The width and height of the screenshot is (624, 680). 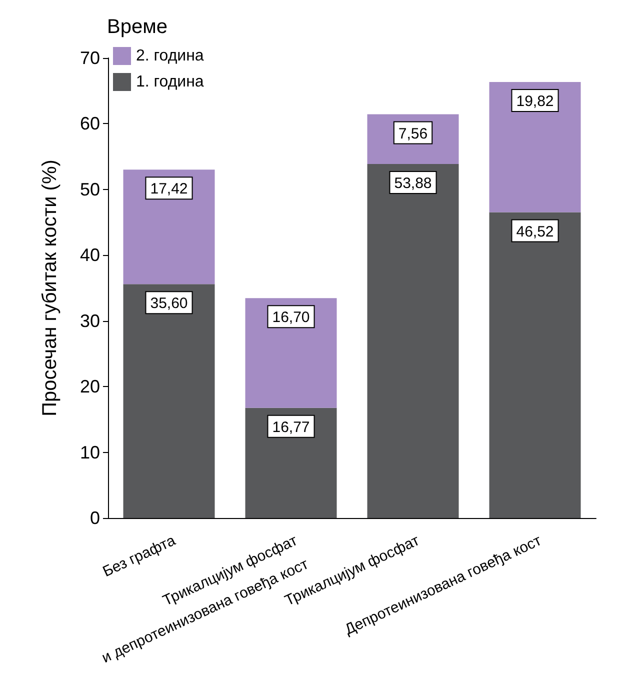 I want to click on data-label: 7,56, so click(x=413, y=133).